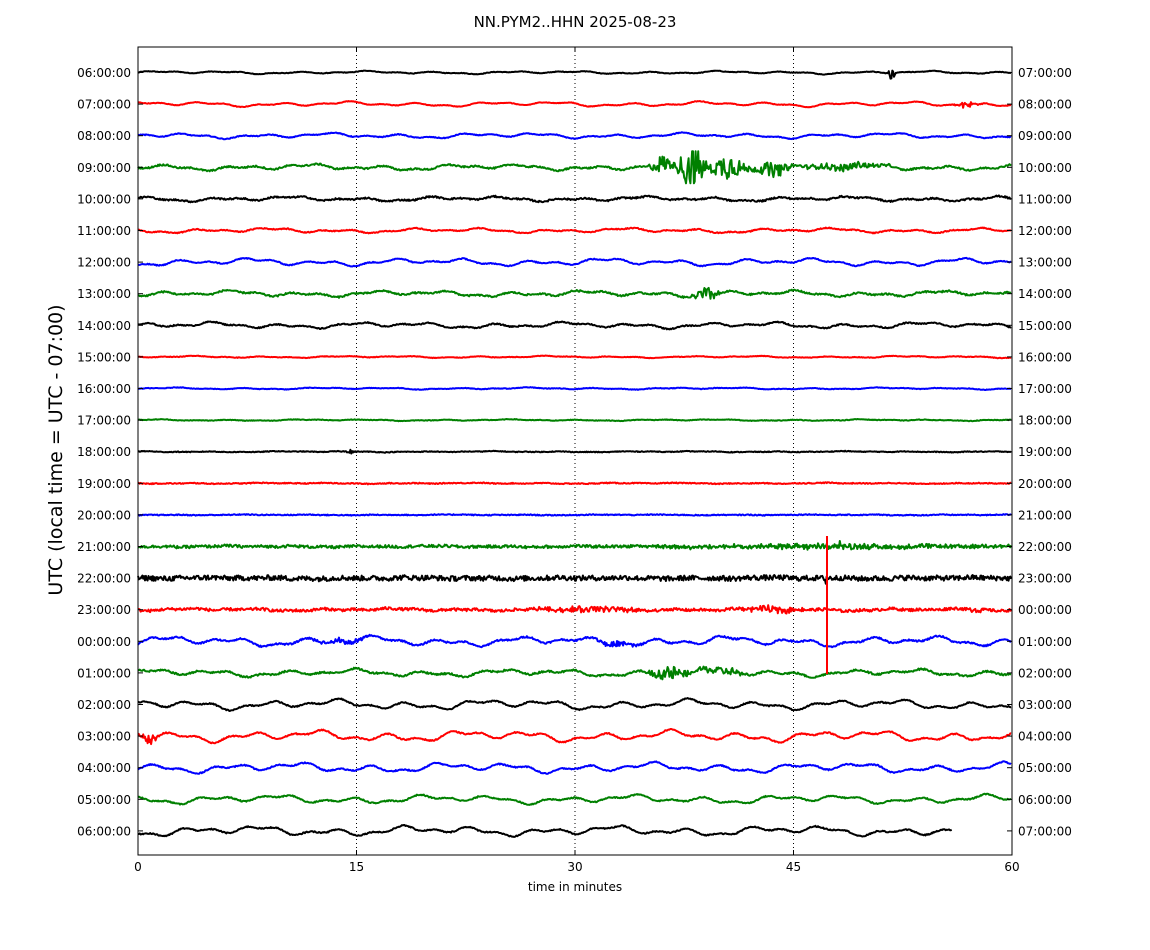  What do you see at coordinates (1045, 357) in the screenshot?
I see `row-right-label: 16:00:00` at bounding box center [1045, 357].